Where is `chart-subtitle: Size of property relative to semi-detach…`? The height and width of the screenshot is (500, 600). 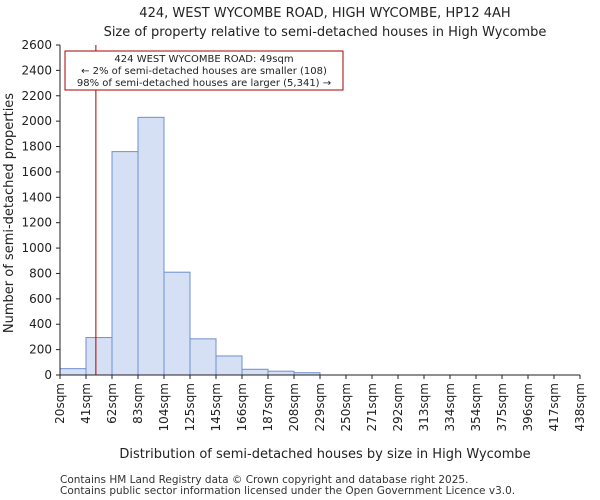 chart-subtitle: Size of property relative to semi-detach… is located at coordinates (325, 32).